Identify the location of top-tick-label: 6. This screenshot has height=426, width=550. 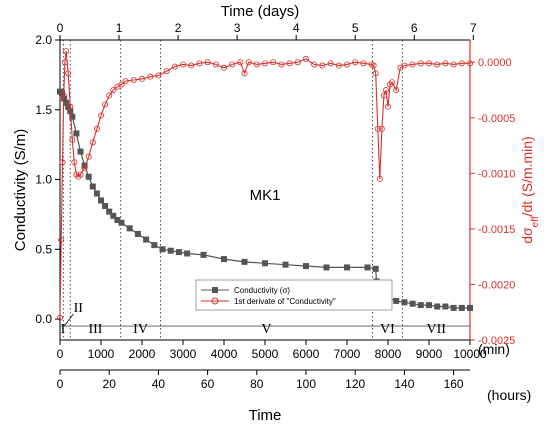
(414, 28).